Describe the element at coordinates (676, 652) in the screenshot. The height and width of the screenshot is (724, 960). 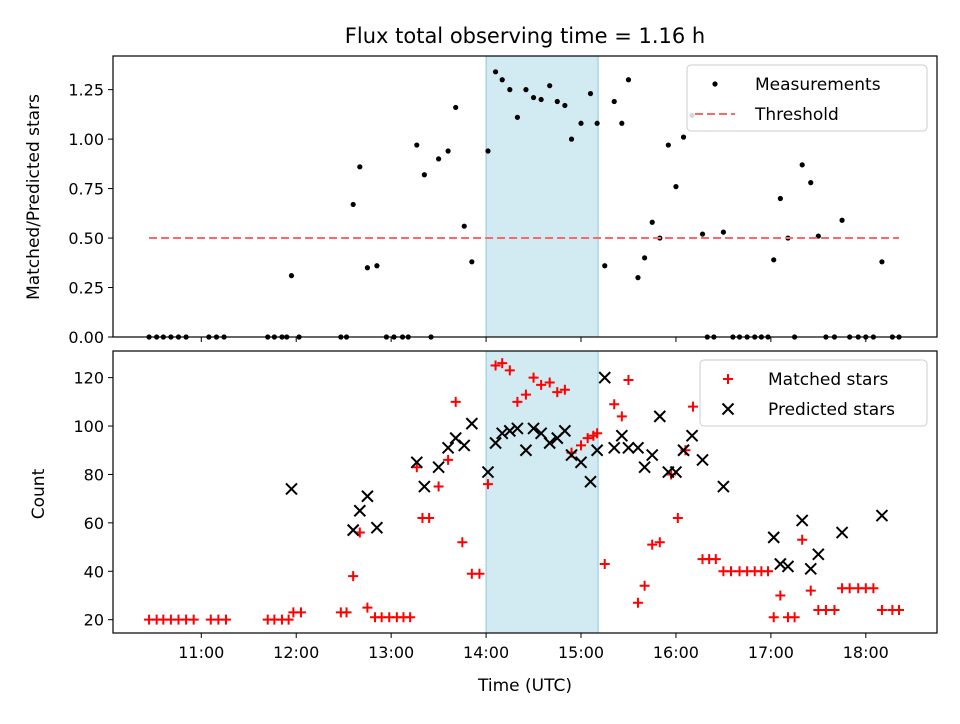
I see `x-tick-label: 16:00` at that location.